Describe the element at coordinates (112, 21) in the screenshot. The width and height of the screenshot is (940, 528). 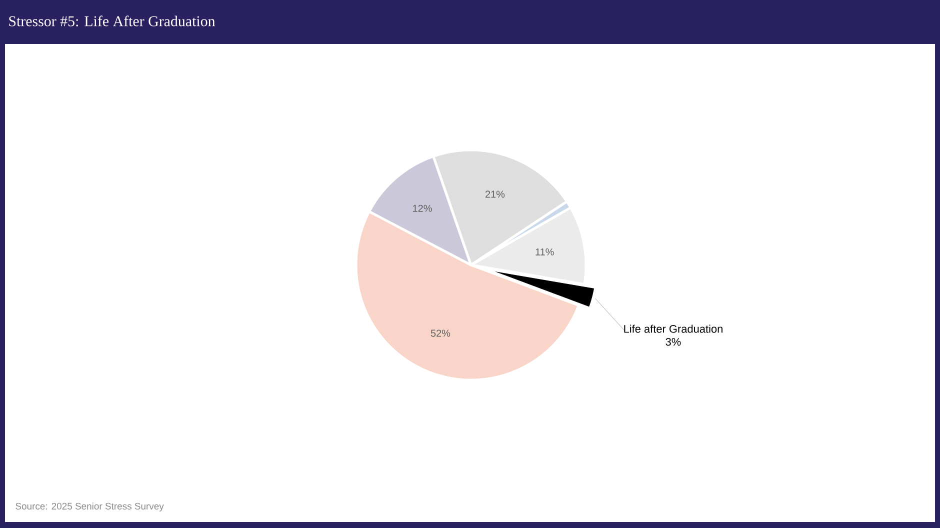
I see `text: Stressor #5: Life After Graduation` at that location.